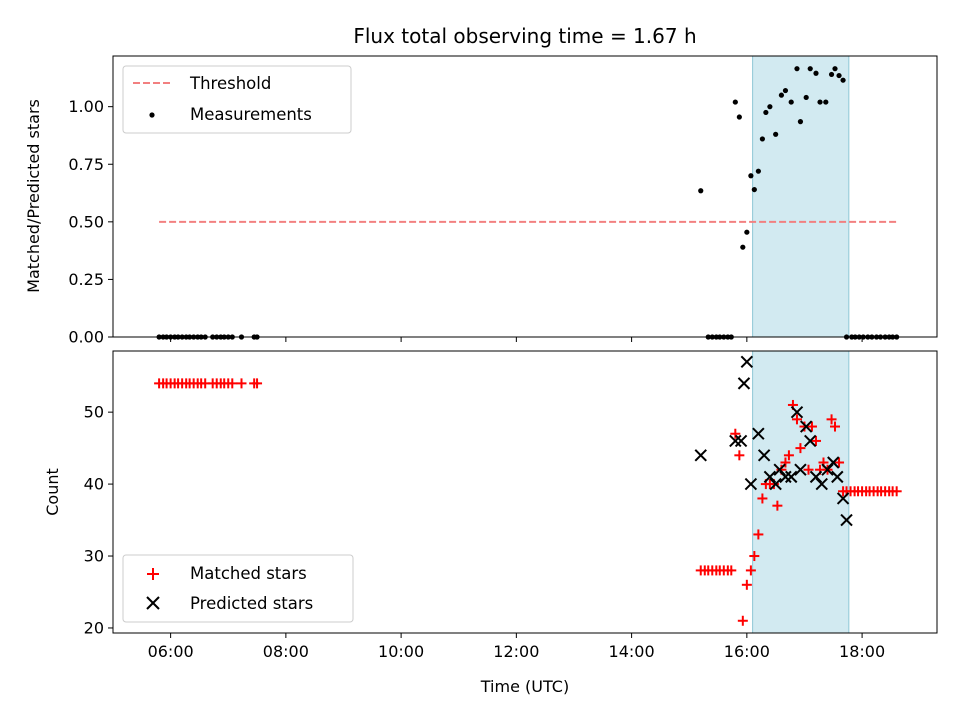  Describe the element at coordinates (251, 114) in the screenshot. I see `measurements-legend-label: Measurements` at that location.